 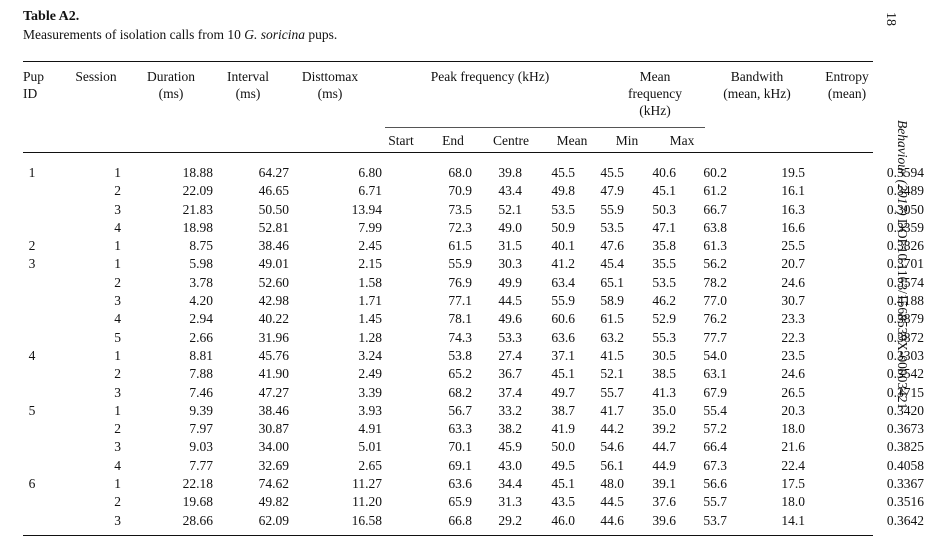 What do you see at coordinates (370, 246) in the screenshot?
I see `cell-disttomax: 2.45` at bounding box center [370, 246].